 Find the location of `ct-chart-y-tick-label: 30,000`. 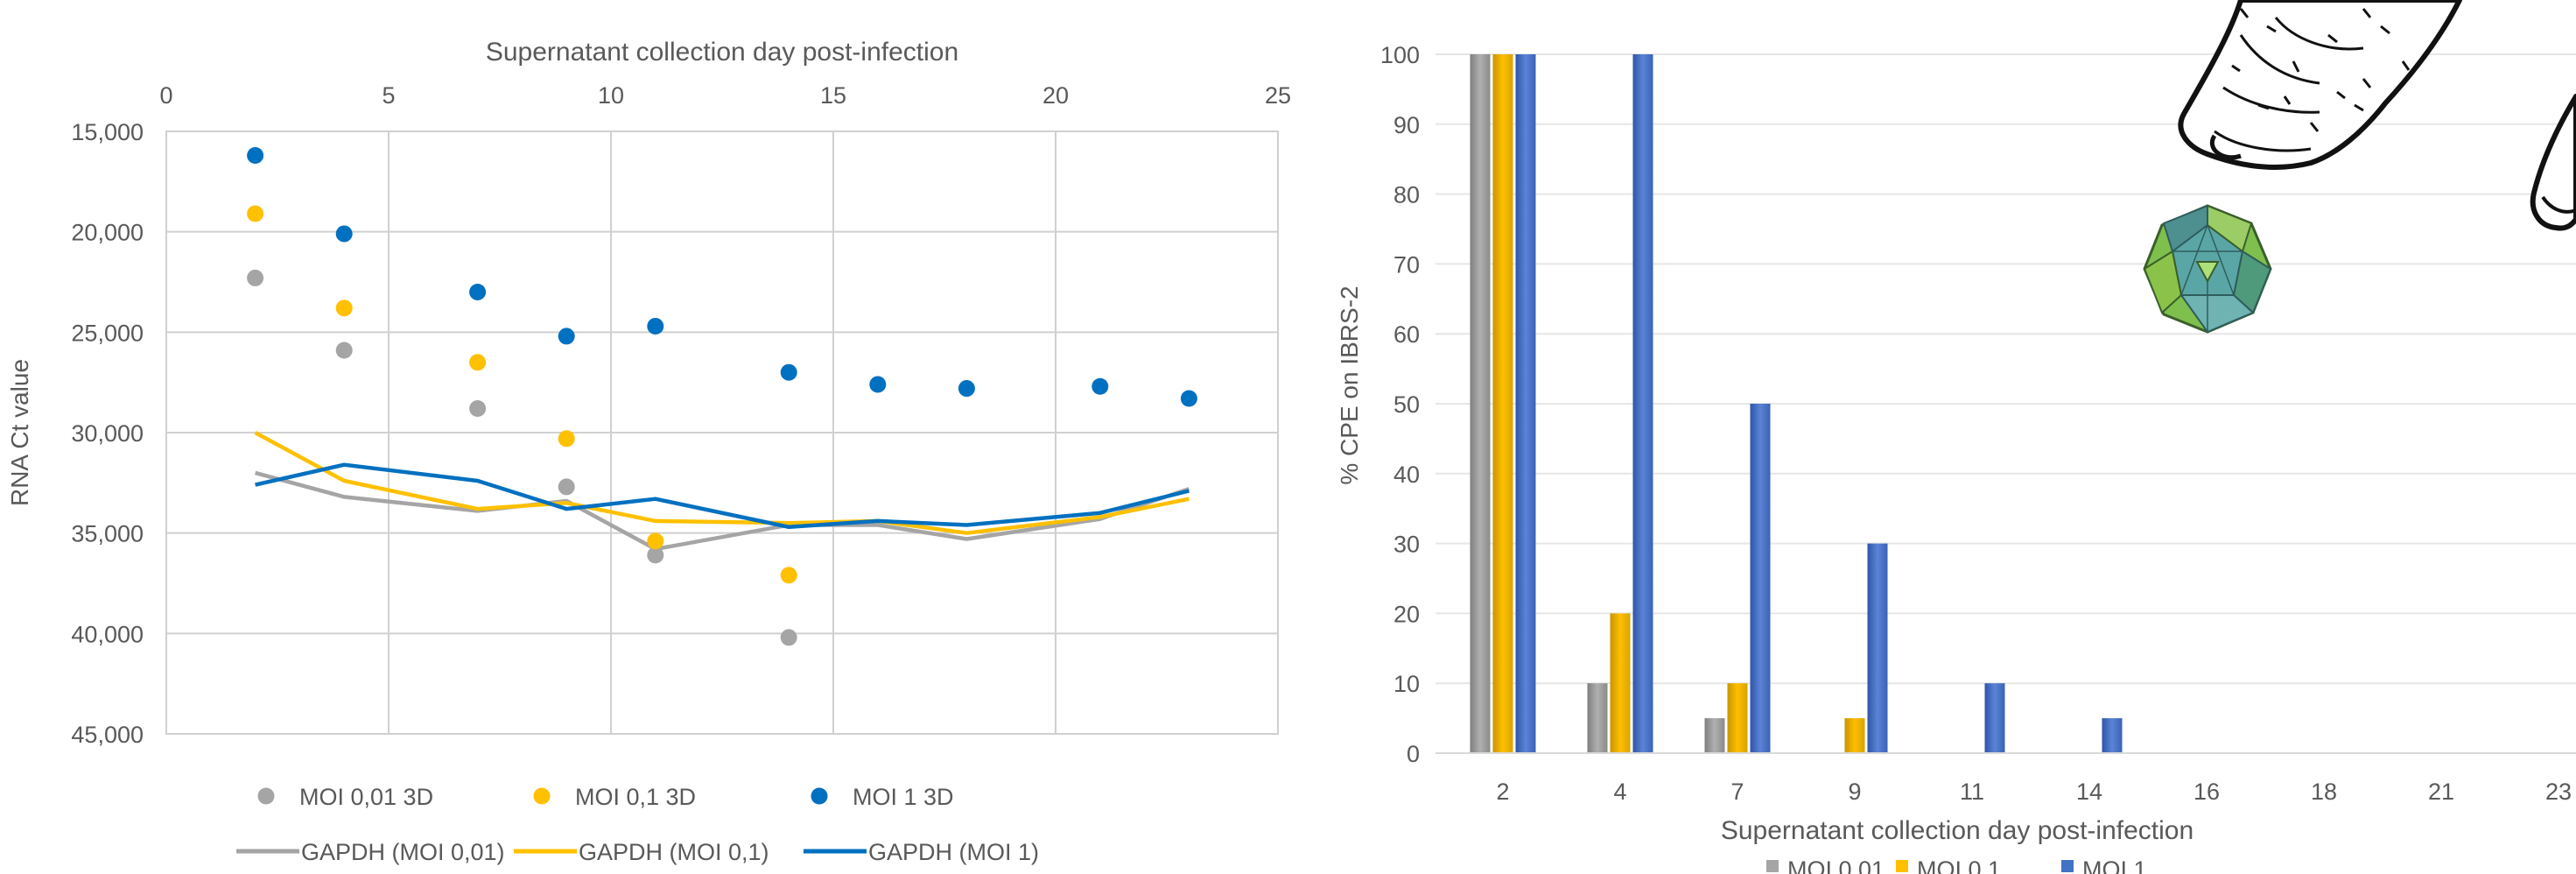

ct-chart-y-tick-label: 30,000 is located at coordinates (107, 433).